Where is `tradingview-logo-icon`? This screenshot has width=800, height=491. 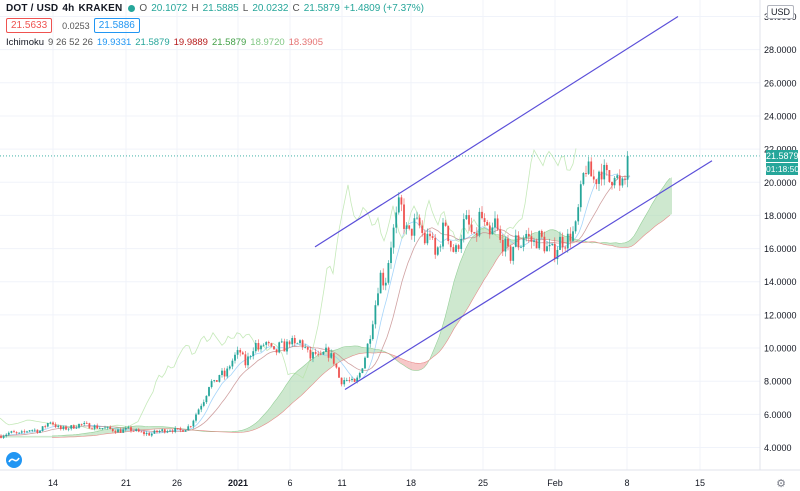 tradingview-logo-icon is located at coordinates (14, 460).